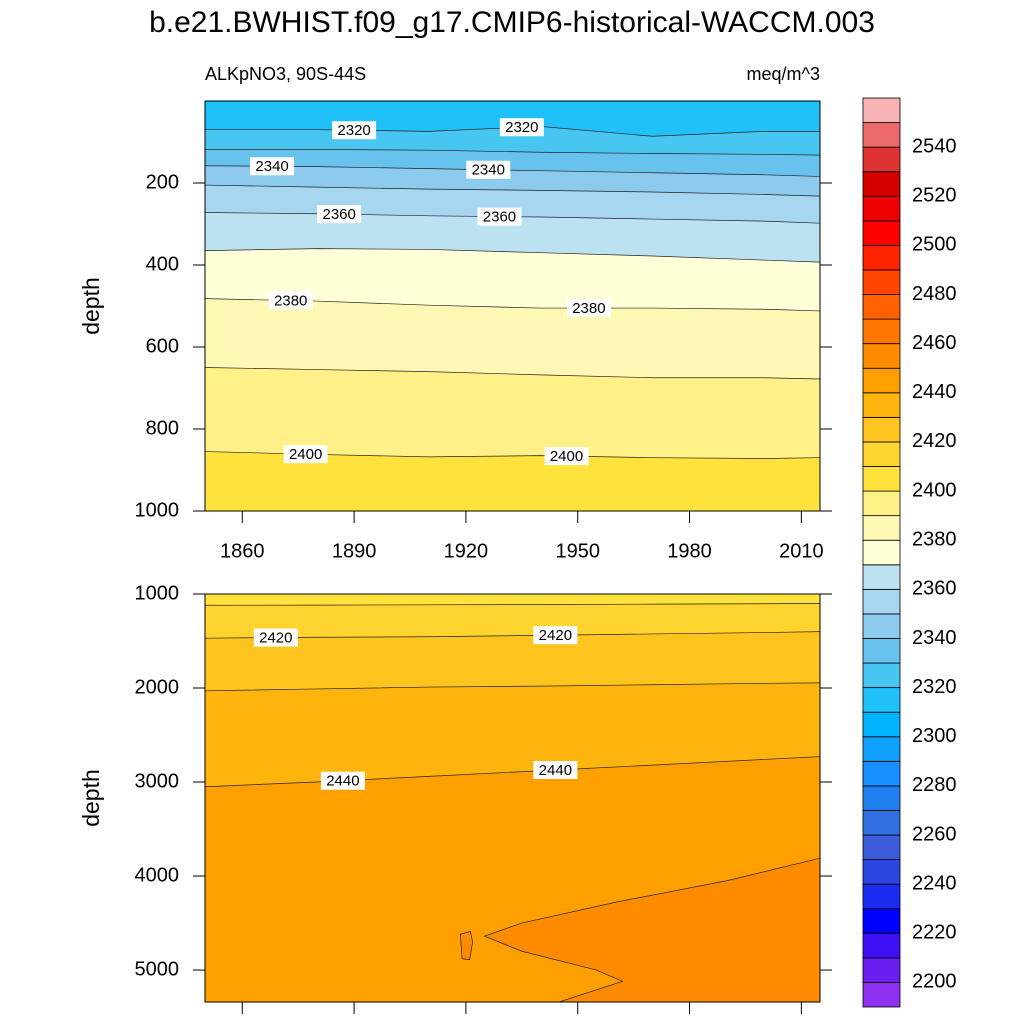 The height and width of the screenshot is (1024, 1024). I want to click on colorbar-tick-label: 2440, so click(934, 392).